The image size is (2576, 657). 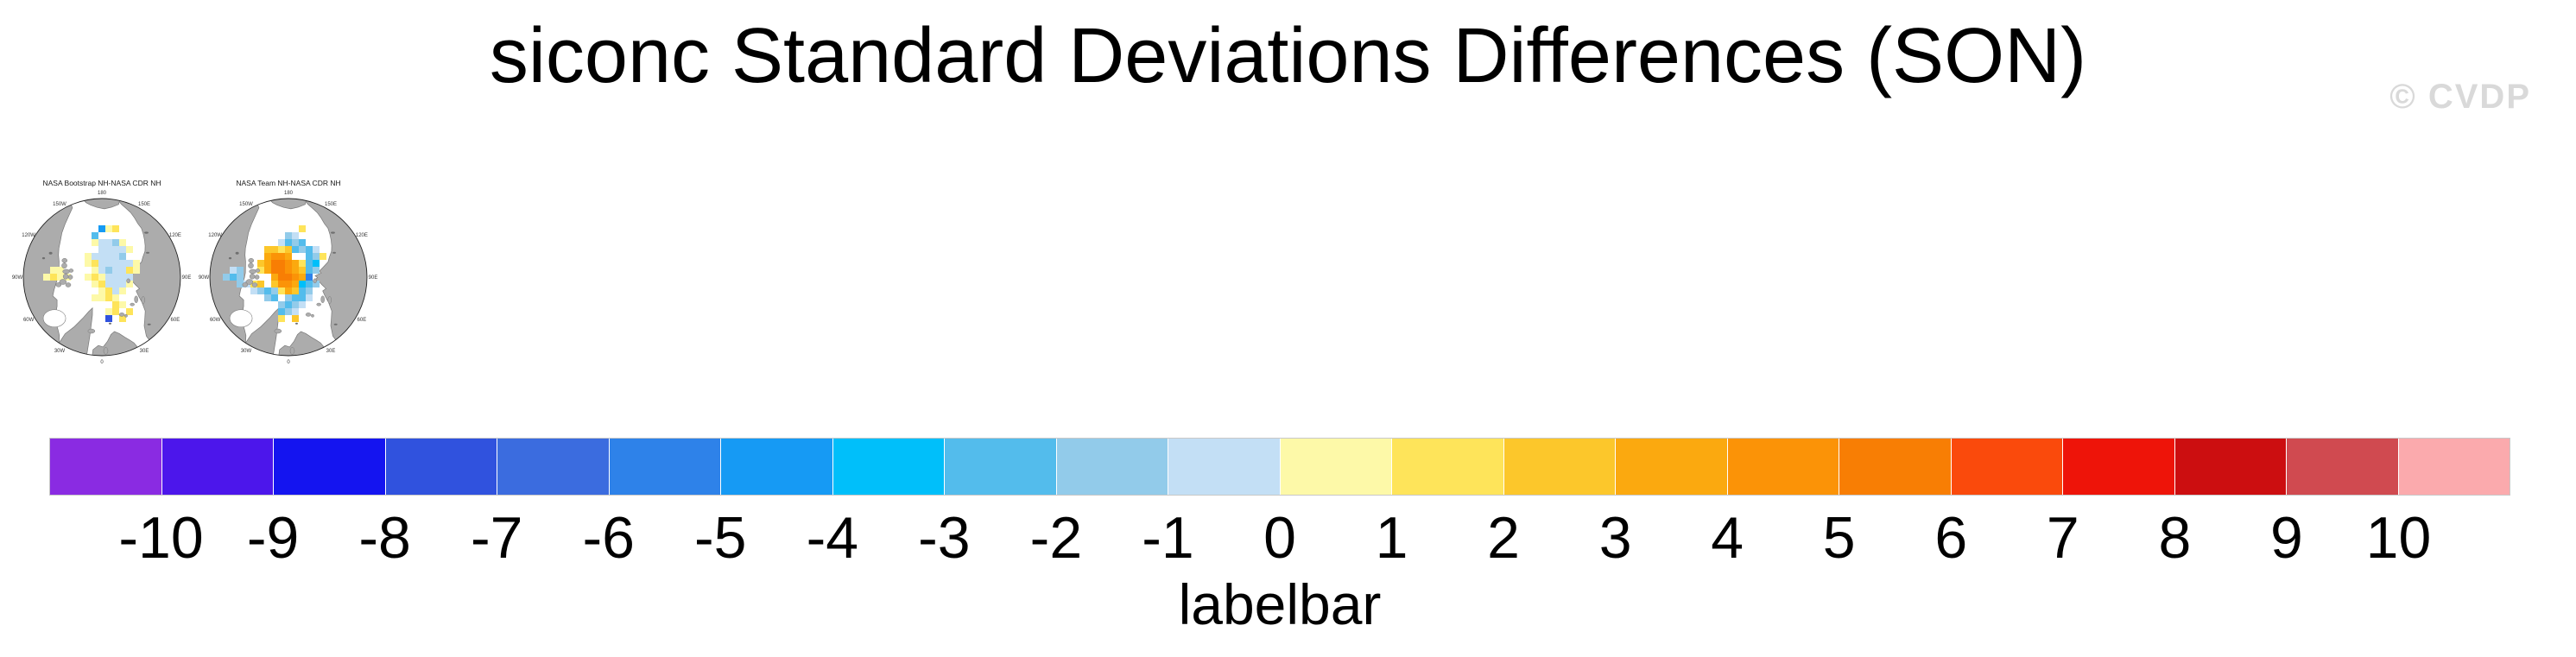 What do you see at coordinates (17, 278) in the screenshot?
I see `lon-label: 90W` at bounding box center [17, 278].